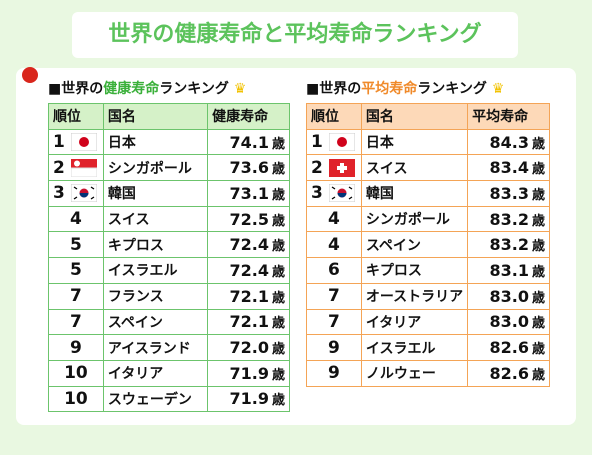 This screenshot has height=455, width=592. I want to click on value: 72.5, so click(249, 219).